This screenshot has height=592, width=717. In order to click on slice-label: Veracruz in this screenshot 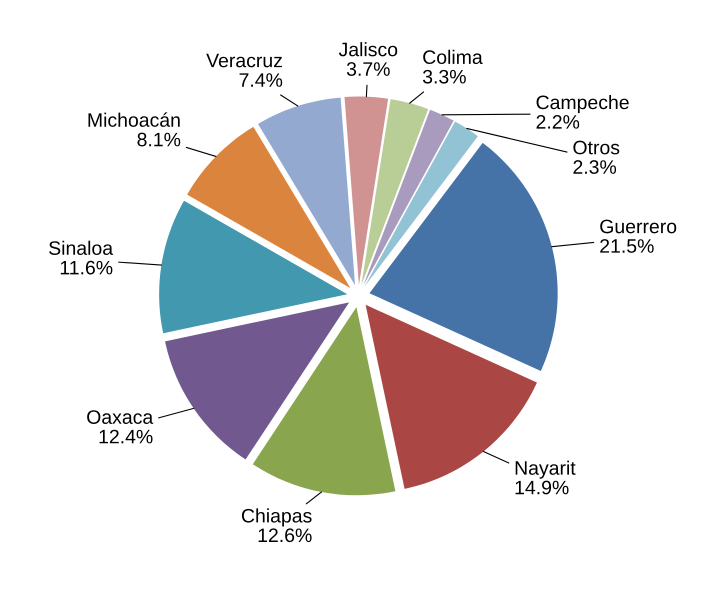, I will do `click(244, 61)`.